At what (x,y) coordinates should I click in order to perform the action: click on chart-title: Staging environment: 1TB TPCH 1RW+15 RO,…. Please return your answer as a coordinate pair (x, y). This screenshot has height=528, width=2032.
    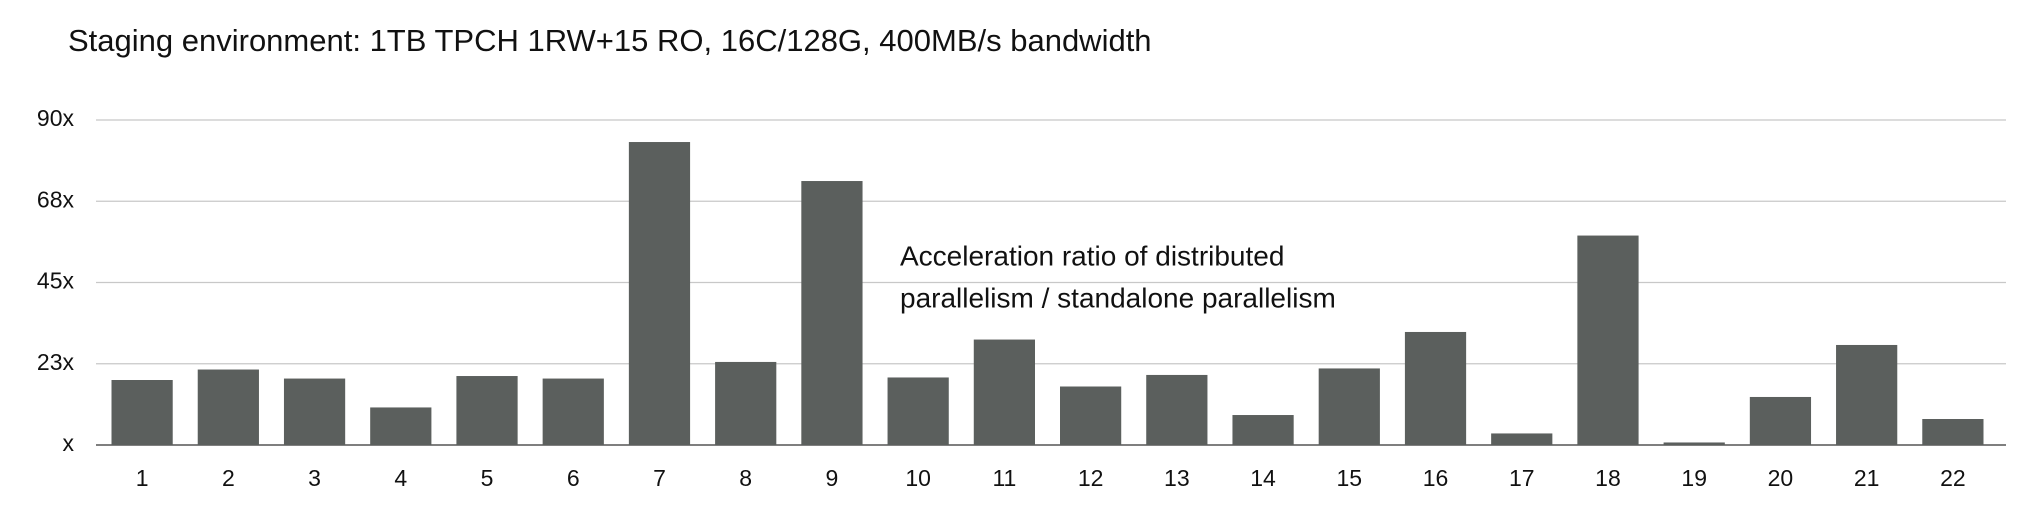
    Looking at the image, I should click on (610, 40).